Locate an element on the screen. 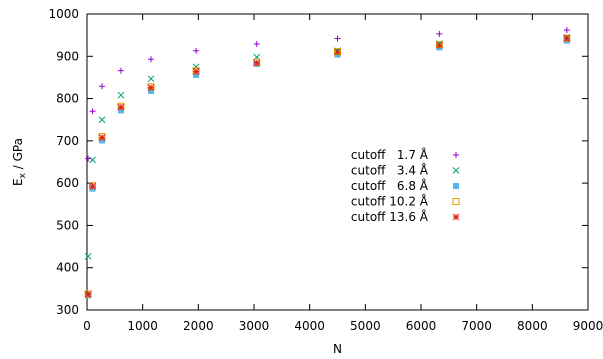 Image resolution: width=603 pixels, height=359 pixels. legend-label: cutoff 3.4 Å is located at coordinates (390, 170).